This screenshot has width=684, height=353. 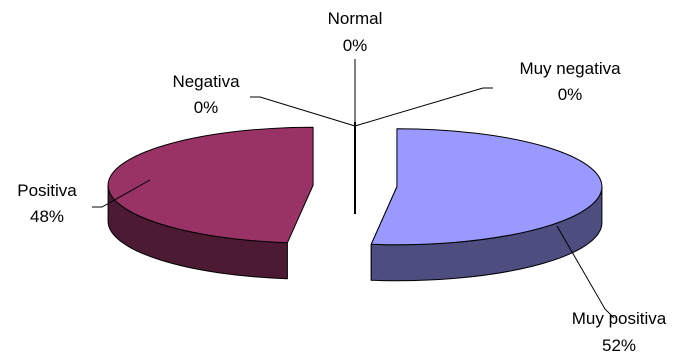 What do you see at coordinates (47, 216) in the screenshot?
I see `positiva-percent-label: 48%` at bounding box center [47, 216].